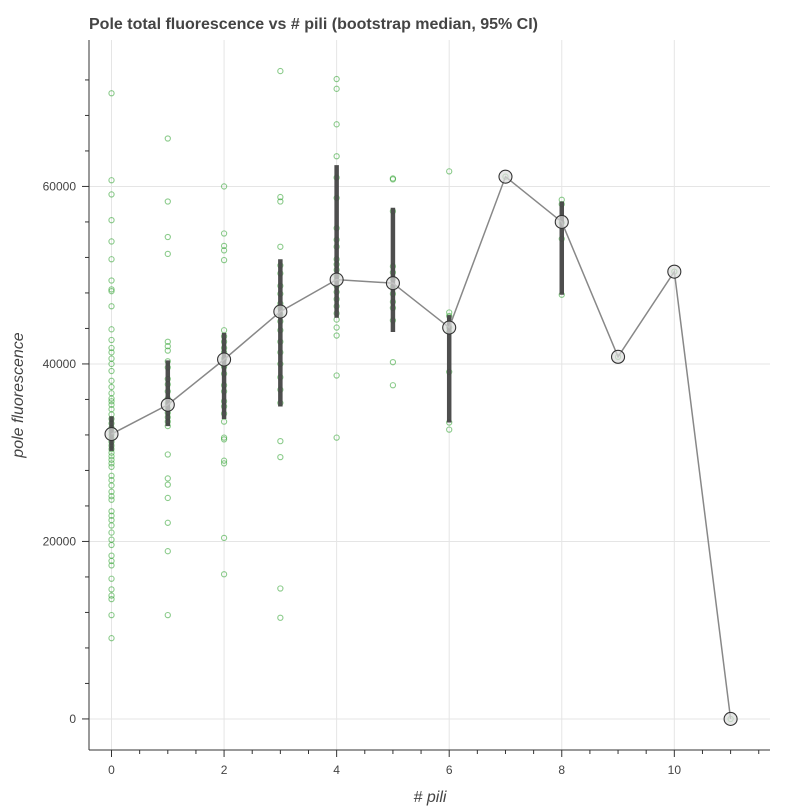 Image resolution: width=809 pixels, height=809 pixels. What do you see at coordinates (111, 770) in the screenshot?
I see `x-tick-label: 0` at bounding box center [111, 770].